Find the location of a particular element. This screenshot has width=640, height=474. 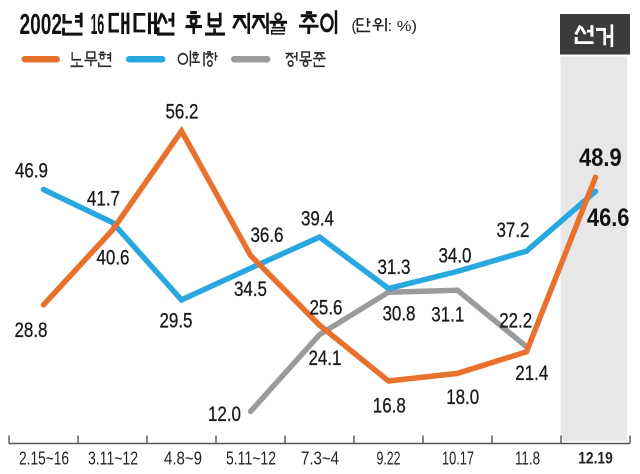

svg-text: 30.8 is located at coordinates (399, 314).